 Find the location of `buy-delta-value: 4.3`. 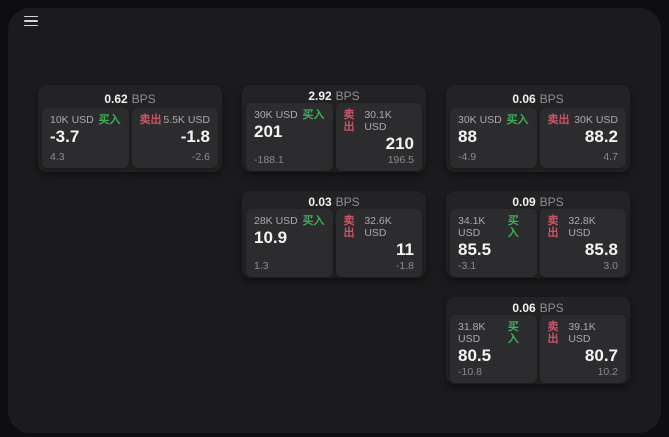

buy-delta-value: 4.3 is located at coordinates (57, 157).